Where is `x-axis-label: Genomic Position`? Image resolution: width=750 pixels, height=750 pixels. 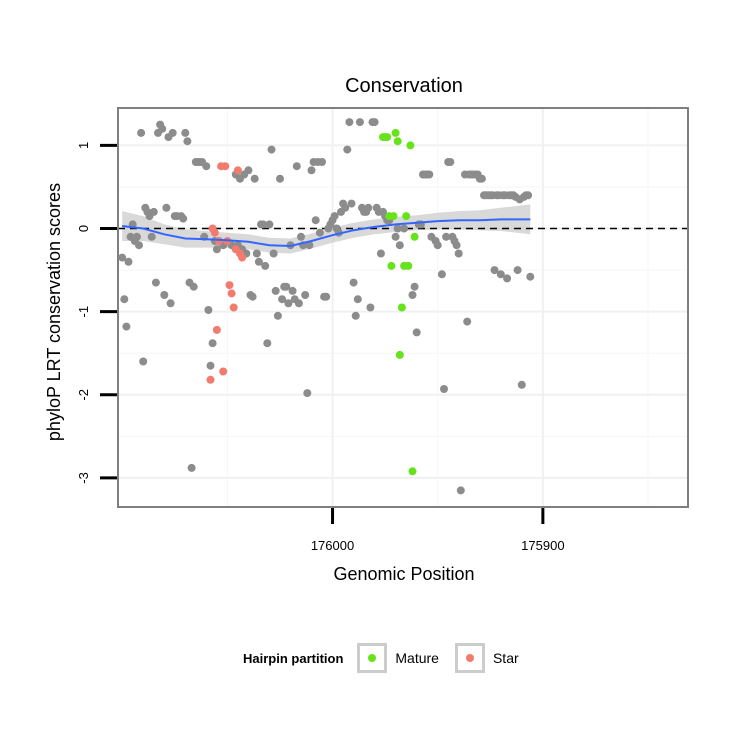 x-axis-label: Genomic Position is located at coordinates (403, 574).